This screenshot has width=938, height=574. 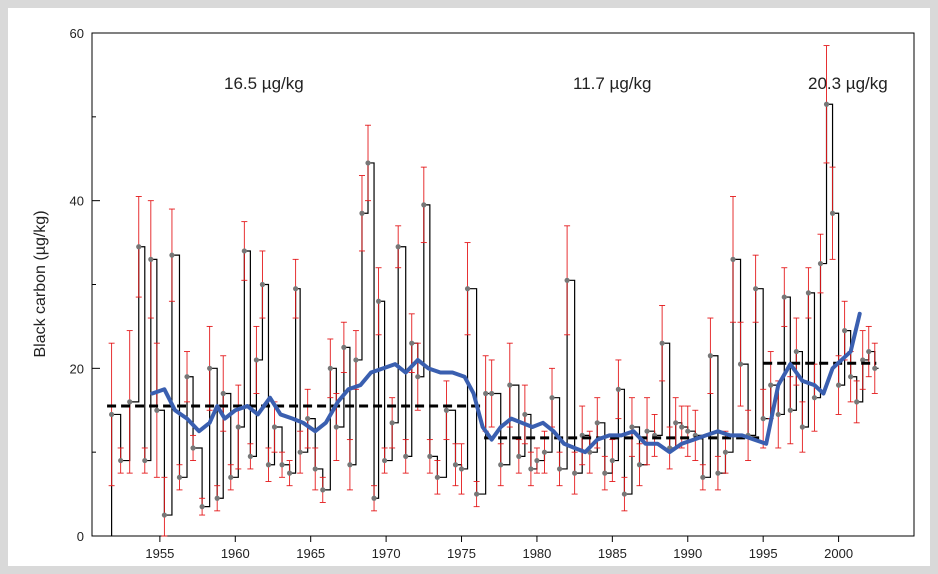 I want to click on annotation-period-1: 16.5 µg/kg, so click(x=264, y=83).